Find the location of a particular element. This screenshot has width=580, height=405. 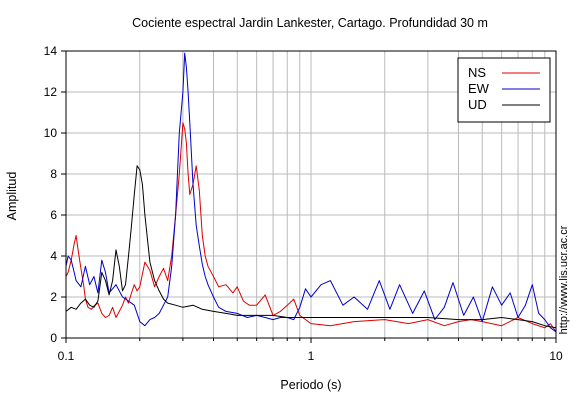

legend-box is located at coordinates (504, 90).